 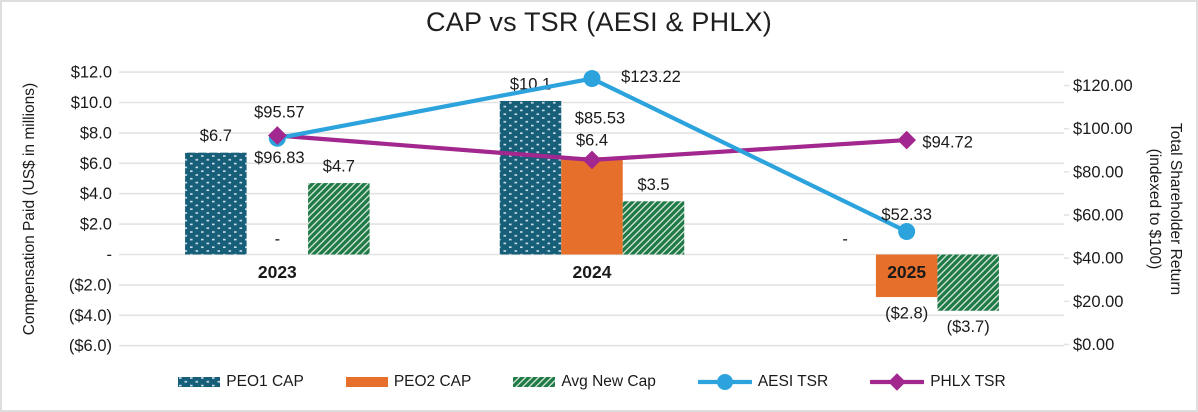 What do you see at coordinates (653, 185) in the screenshot?
I see `bar-label-avg-new-cap-2024: $3.5` at bounding box center [653, 185].